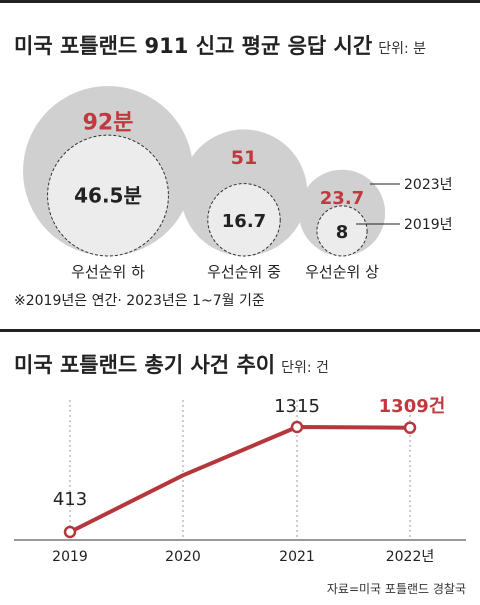 The width and height of the screenshot is (480, 605). Describe the element at coordinates (244, 158) in the screenshot. I see `bubble-2023-label-1: 51` at that location.